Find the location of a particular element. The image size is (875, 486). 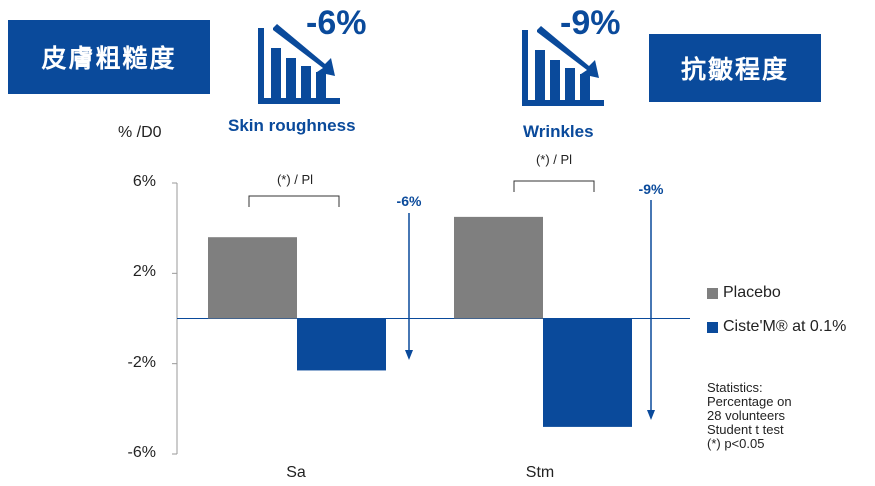

roughness-caption: Skin roughness is located at coordinates (292, 125).